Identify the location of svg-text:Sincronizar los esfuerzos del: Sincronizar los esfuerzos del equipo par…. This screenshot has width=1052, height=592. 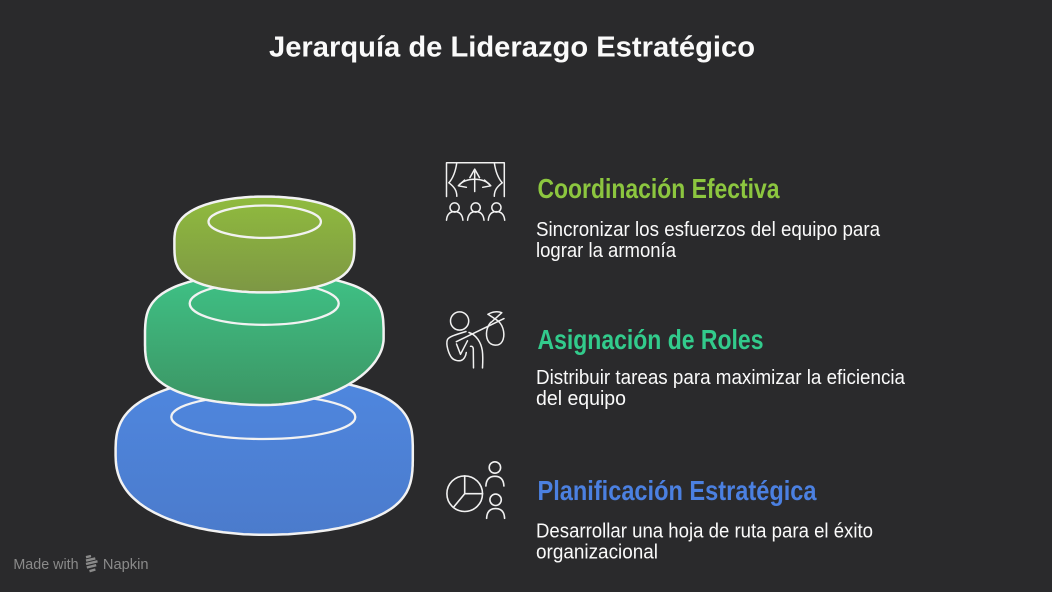
(708, 230).